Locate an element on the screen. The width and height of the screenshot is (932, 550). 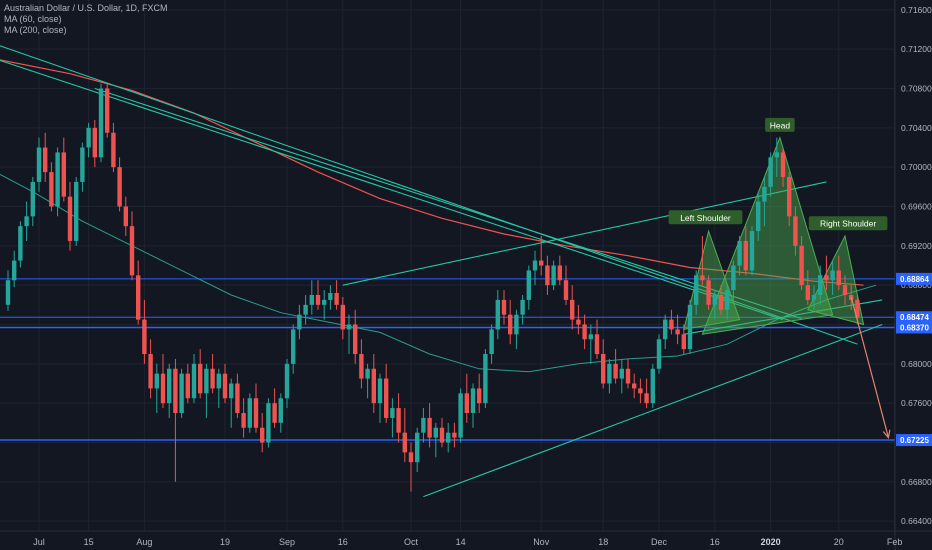
time-axis-tick: 19 is located at coordinates (225, 542).